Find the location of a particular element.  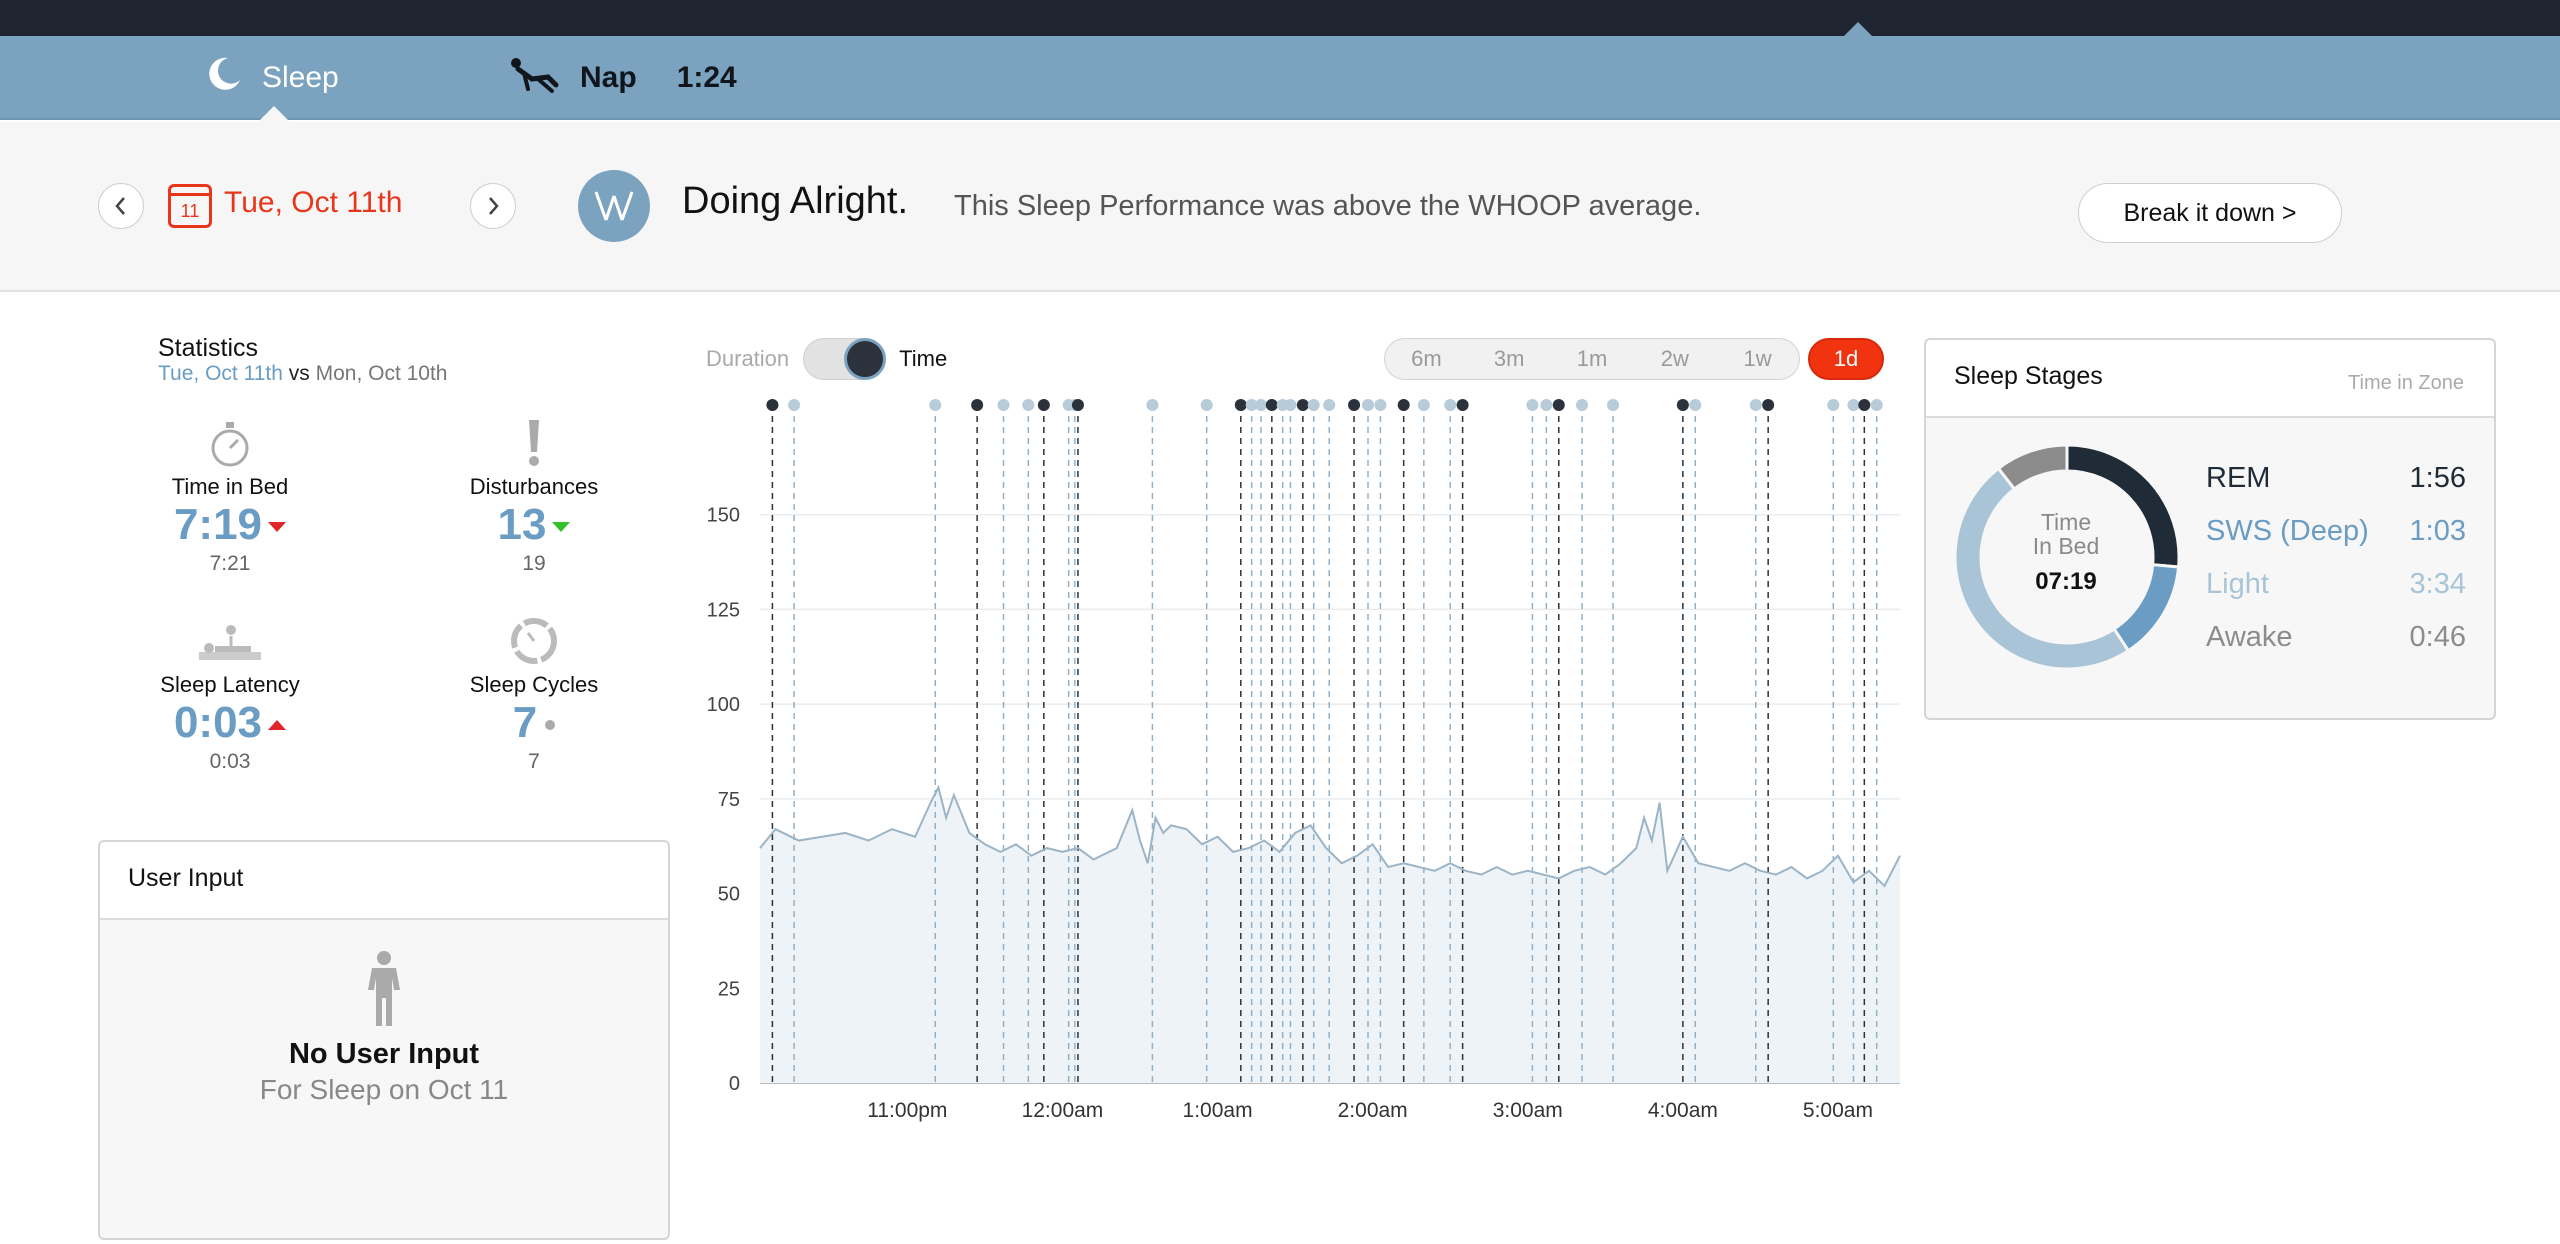

donut-label-line1: Time is located at coordinates (2066, 522).